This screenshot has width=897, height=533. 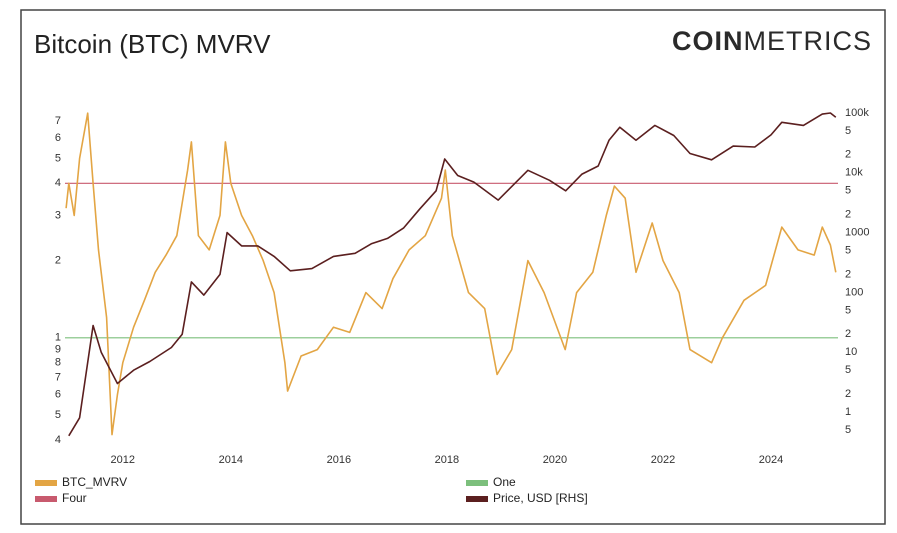 What do you see at coordinates (555, 460) in the screenshot?
I see `x-tick-label: 2020` at bounding box center [555, 460].